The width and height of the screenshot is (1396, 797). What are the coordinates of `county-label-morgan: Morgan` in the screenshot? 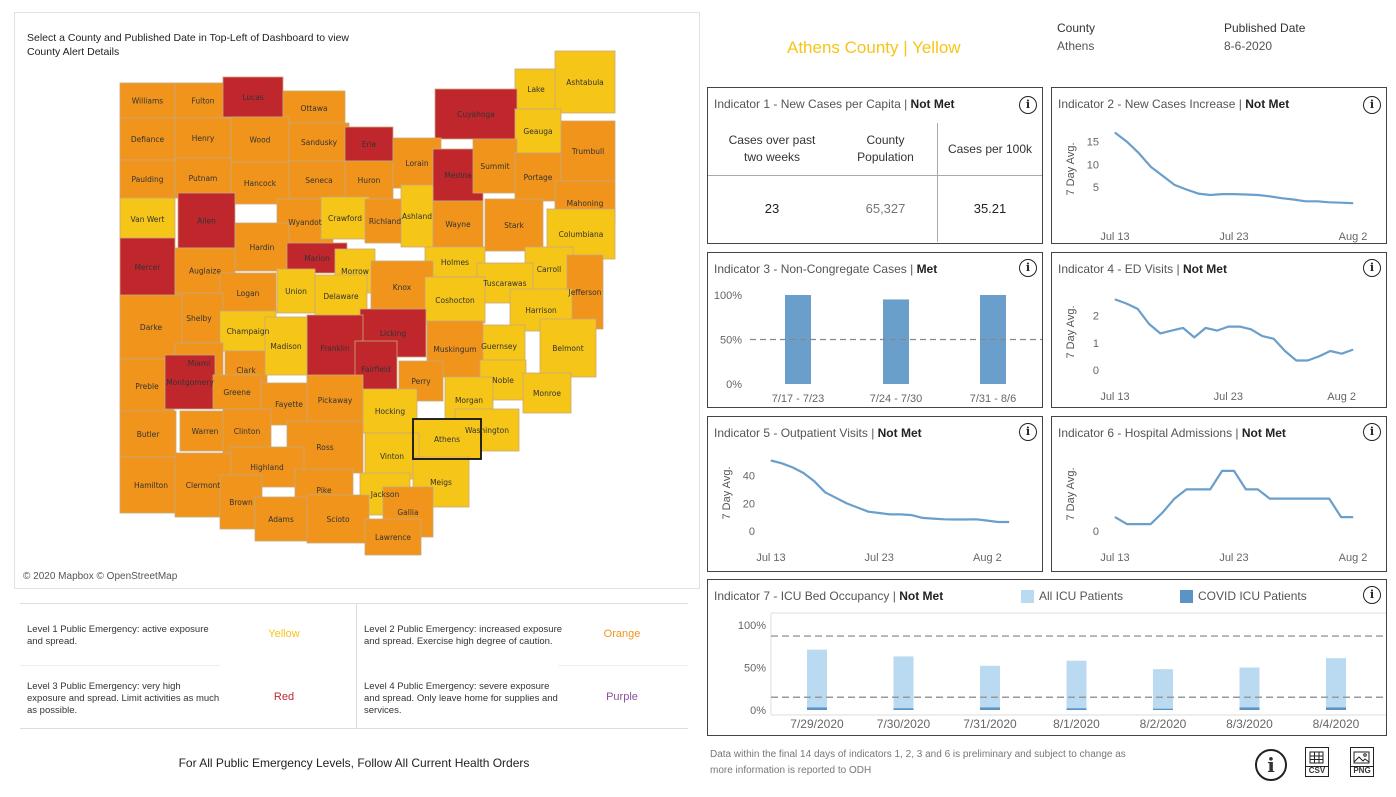 It's located at (469, 400).